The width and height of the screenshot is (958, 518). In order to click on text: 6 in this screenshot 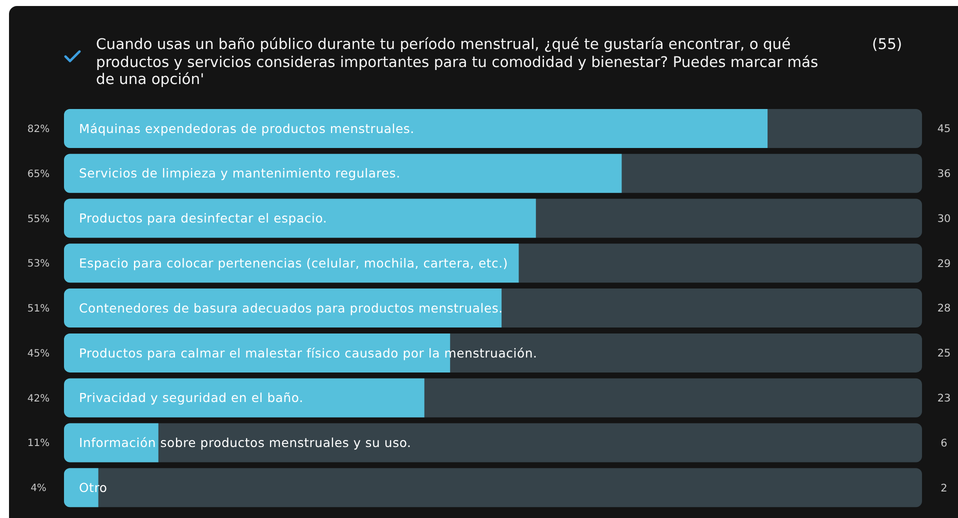, I will do `click(944, 443)`.